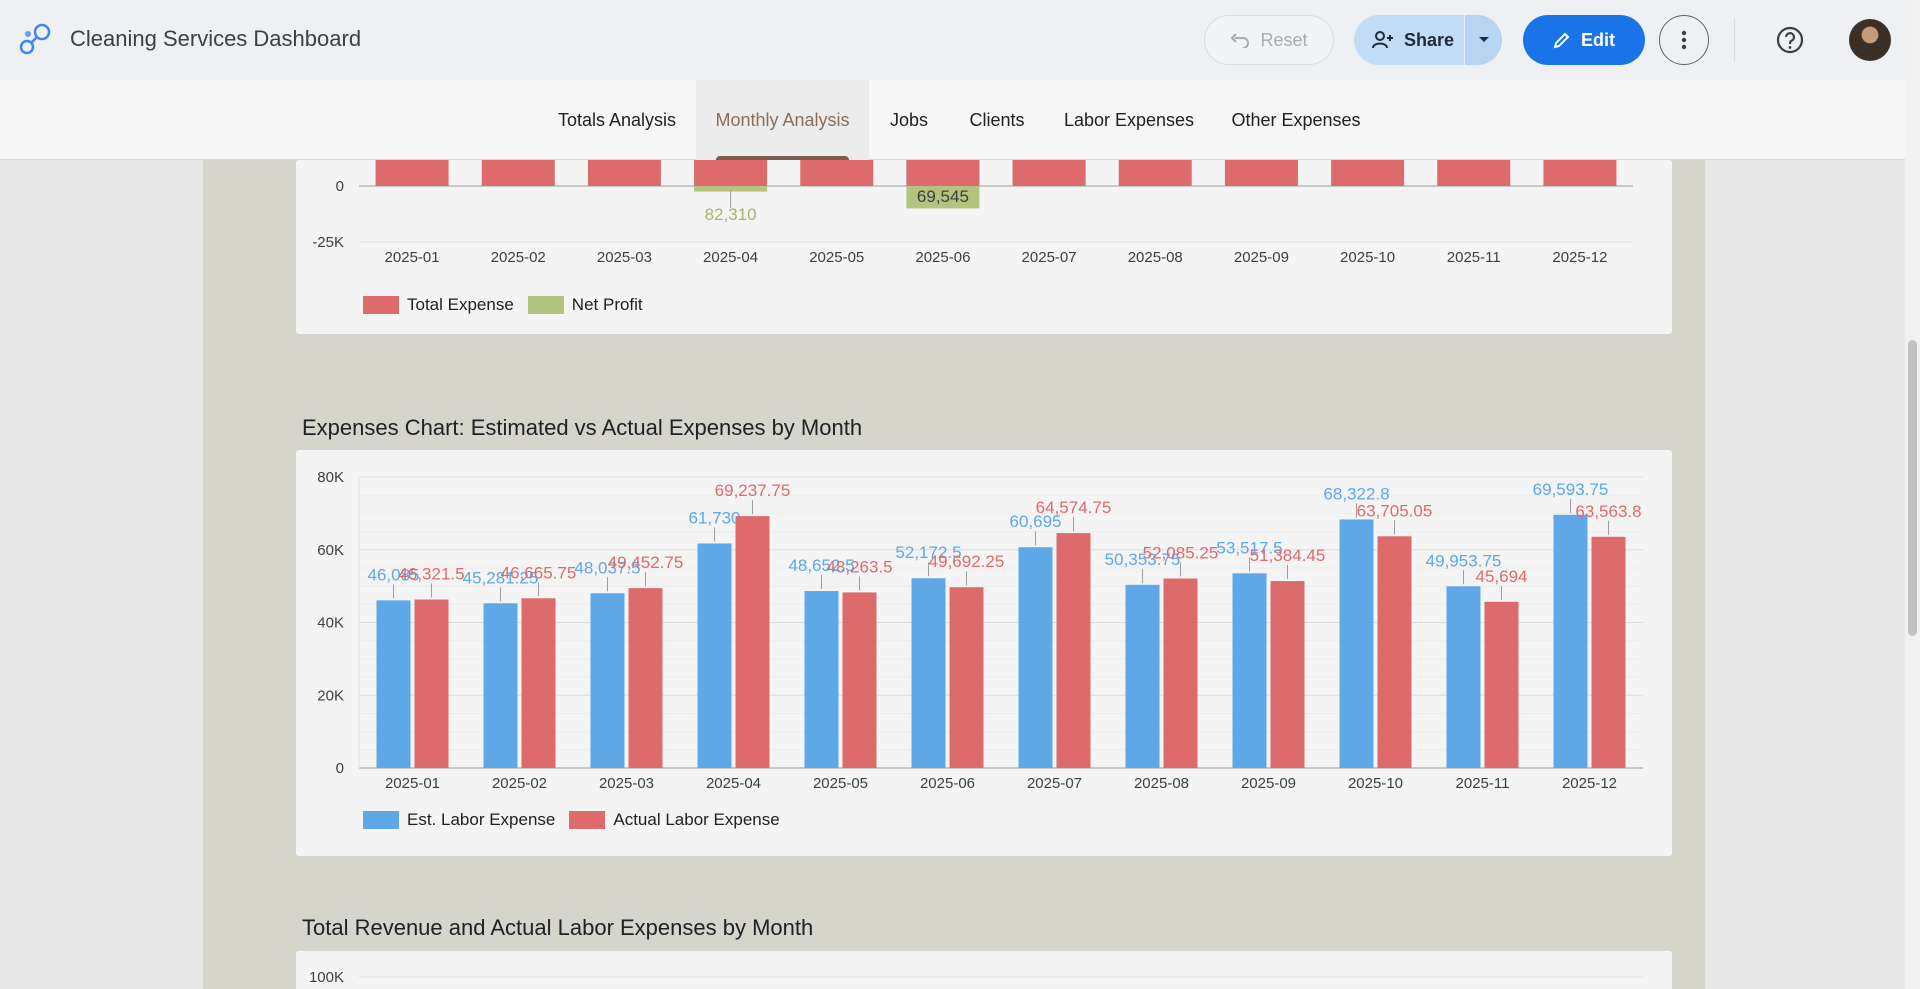  What do you see at coordinates (1502, 576) in the screenshot?
I see `chart2-data-label-actual: 45,694` at bounding box center [1502, 576].